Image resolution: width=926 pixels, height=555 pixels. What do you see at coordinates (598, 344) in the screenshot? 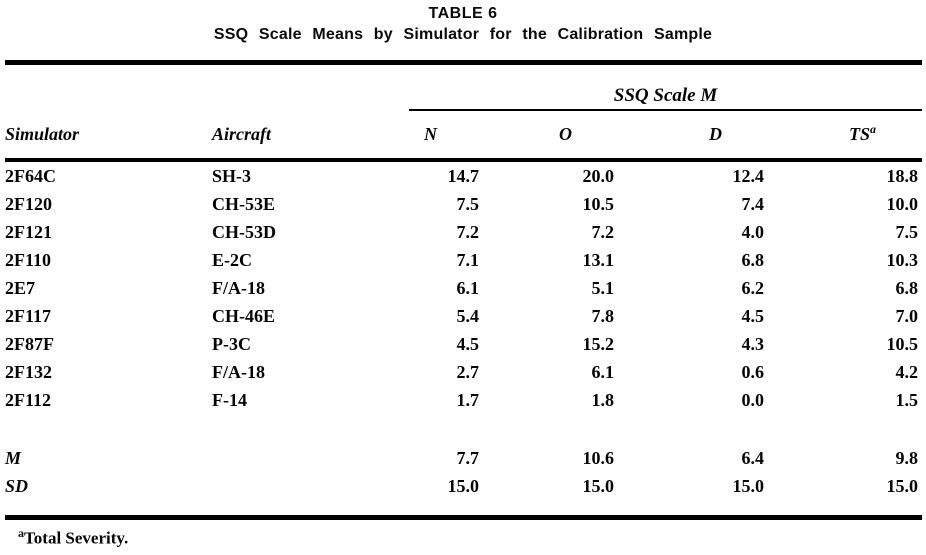
I see `cell-o: 15.2` at bounding box center [598, 344].